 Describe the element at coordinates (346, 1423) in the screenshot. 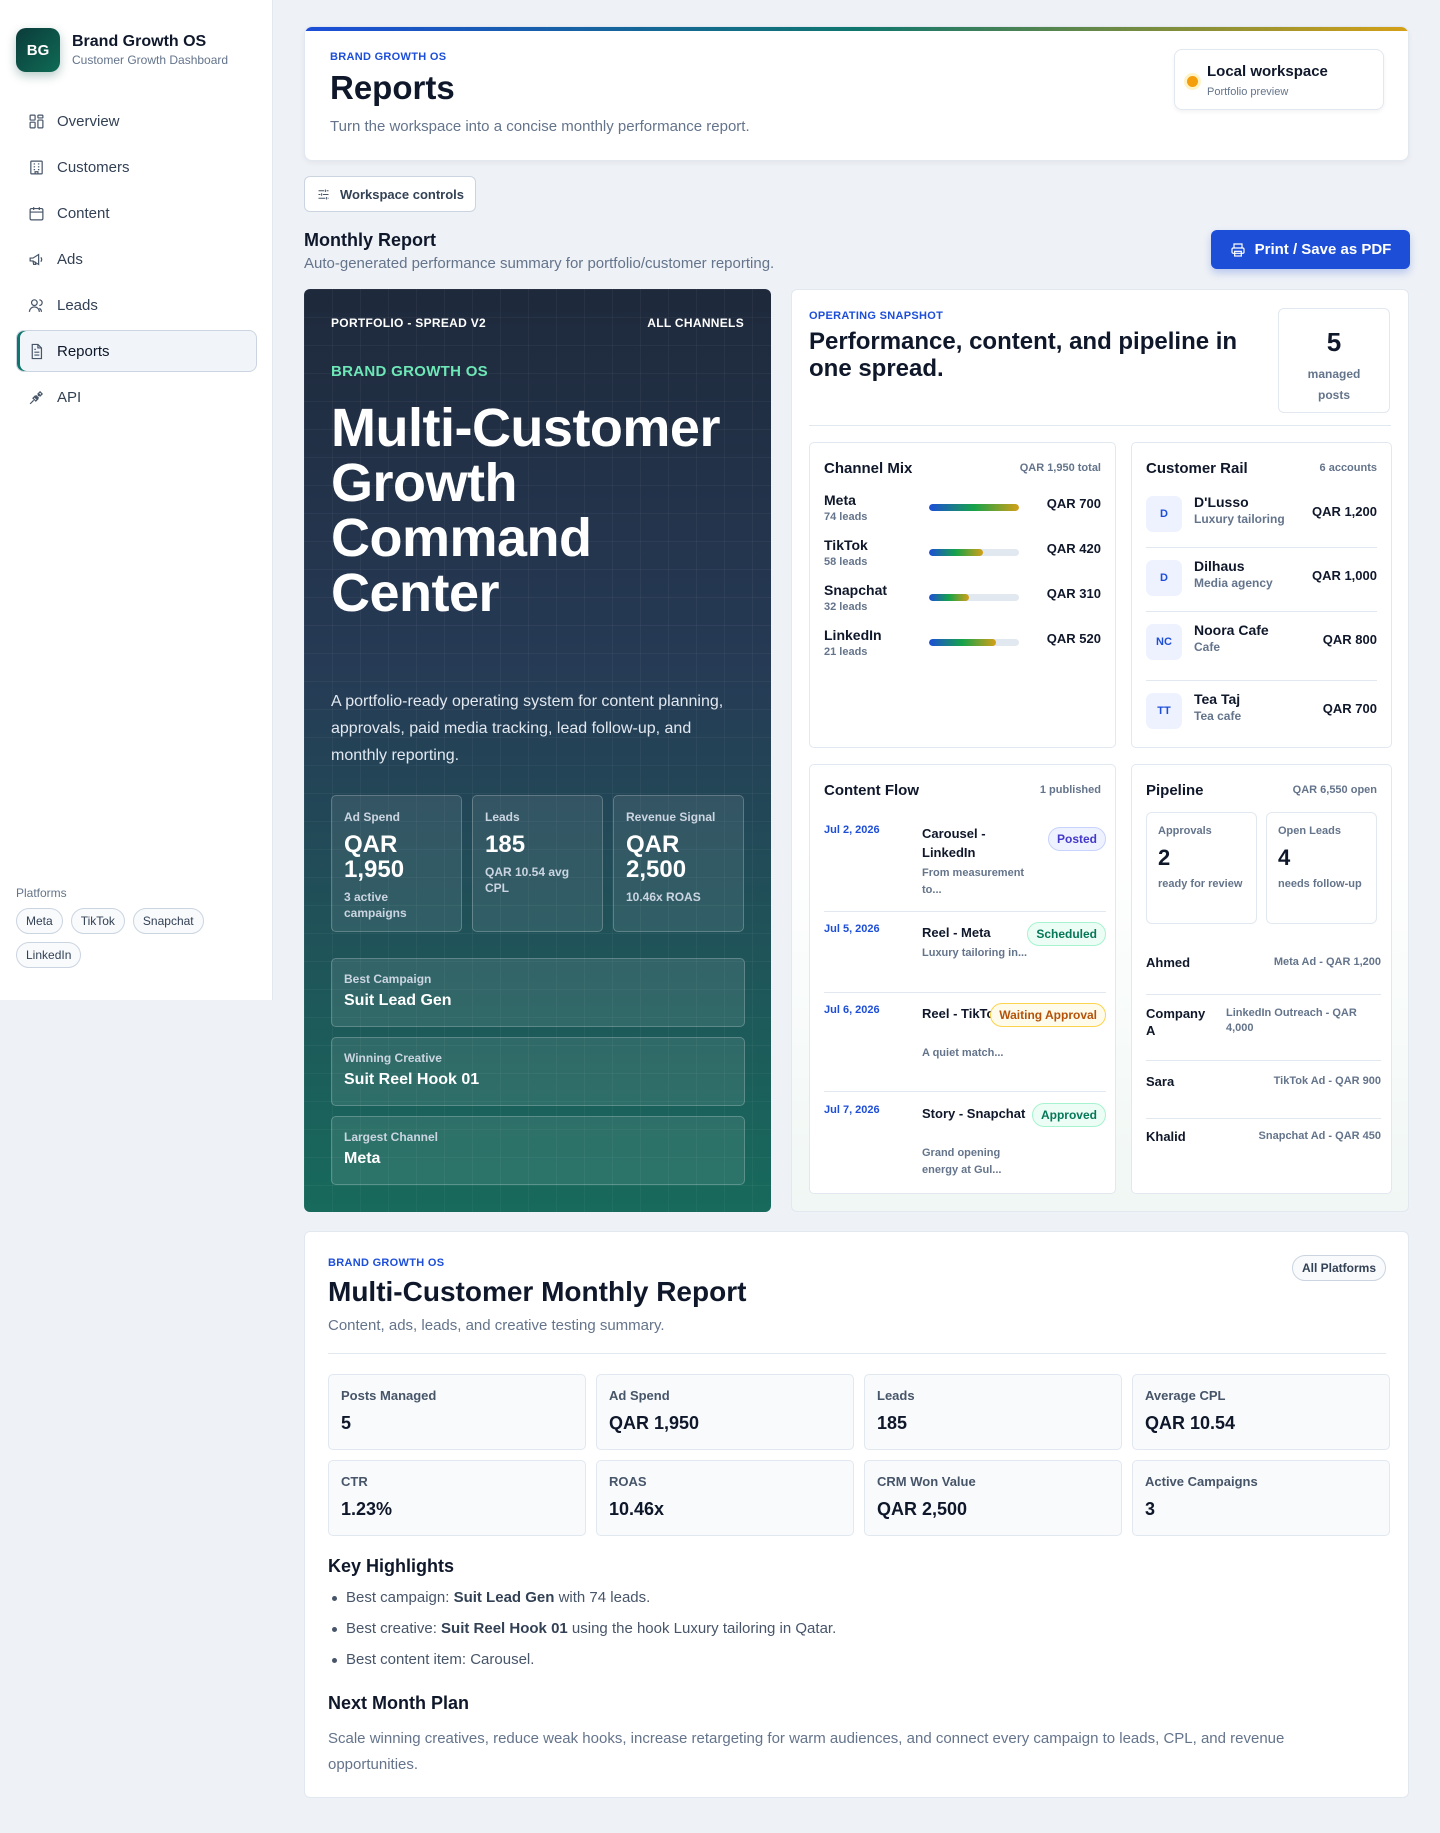

I see `metric-value: 5` at that location.